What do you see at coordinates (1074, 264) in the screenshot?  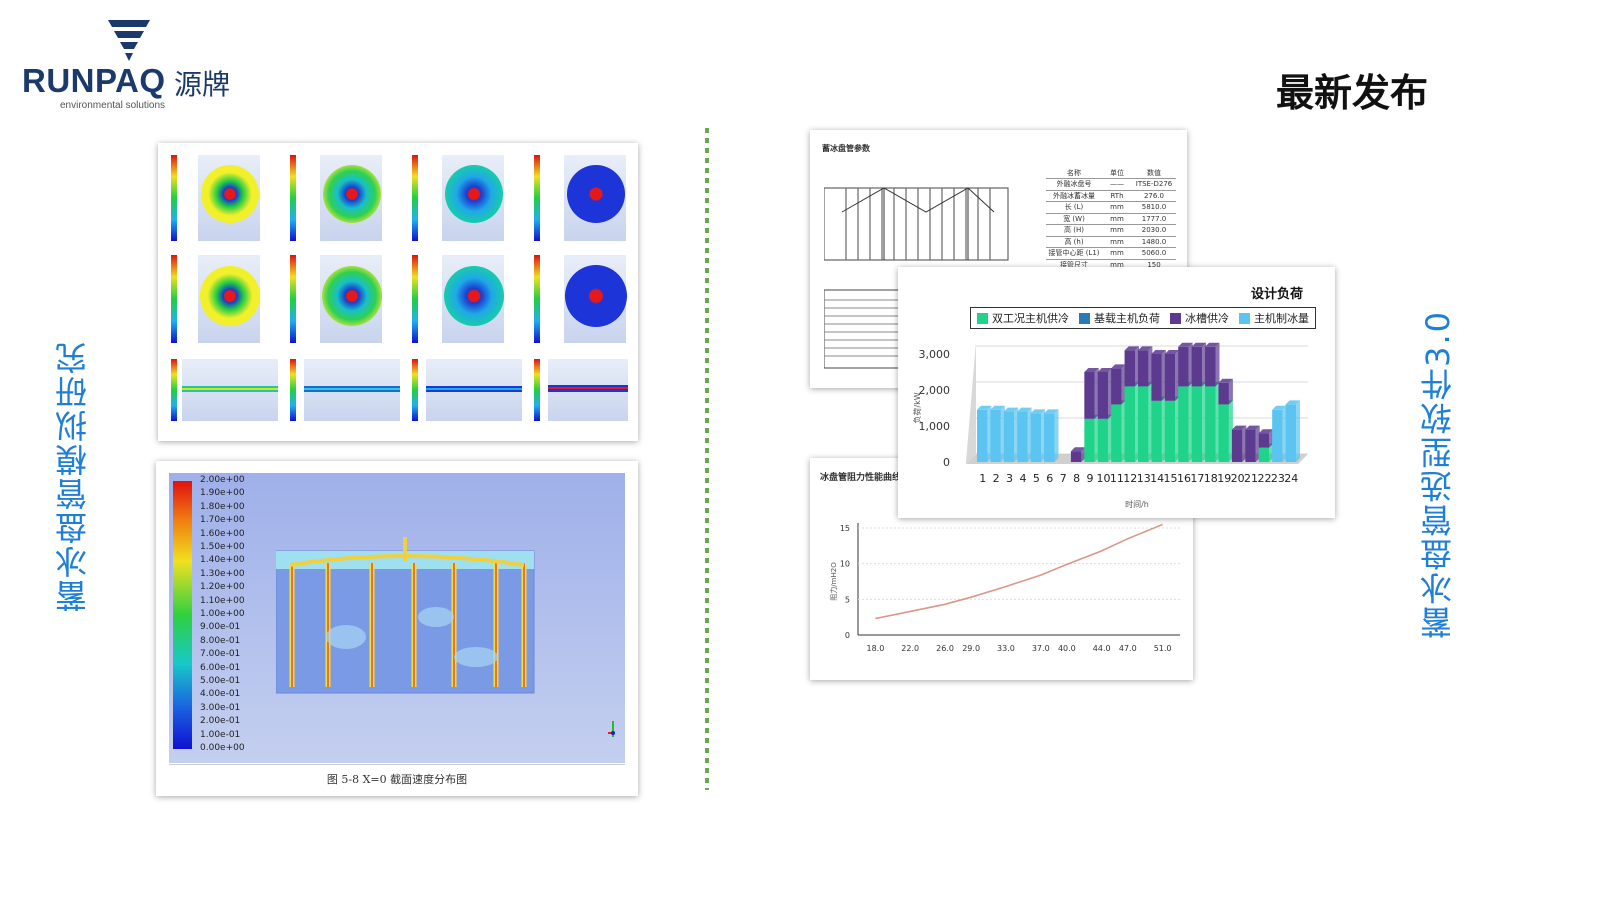 I see `params-cell: 接管尺寸` at bounding box center [1074, 264].